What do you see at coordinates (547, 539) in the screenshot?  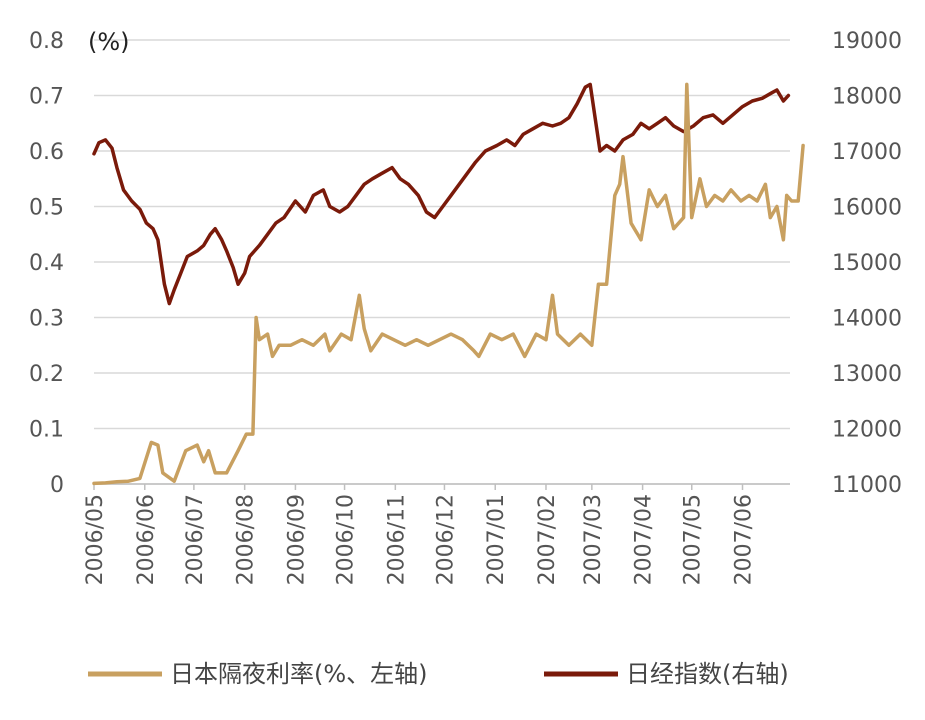 I see `x-tick-label: 2007/02` at bounding box center [547, 539].